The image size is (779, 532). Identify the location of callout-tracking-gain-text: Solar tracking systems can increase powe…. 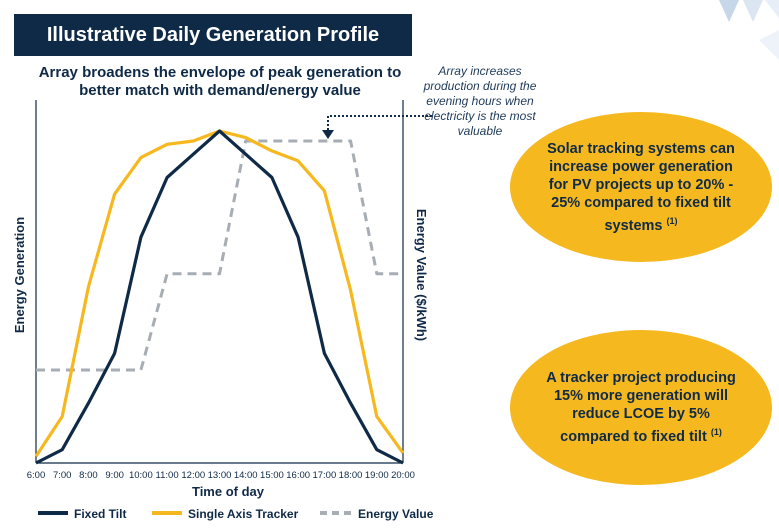
(641, 187).